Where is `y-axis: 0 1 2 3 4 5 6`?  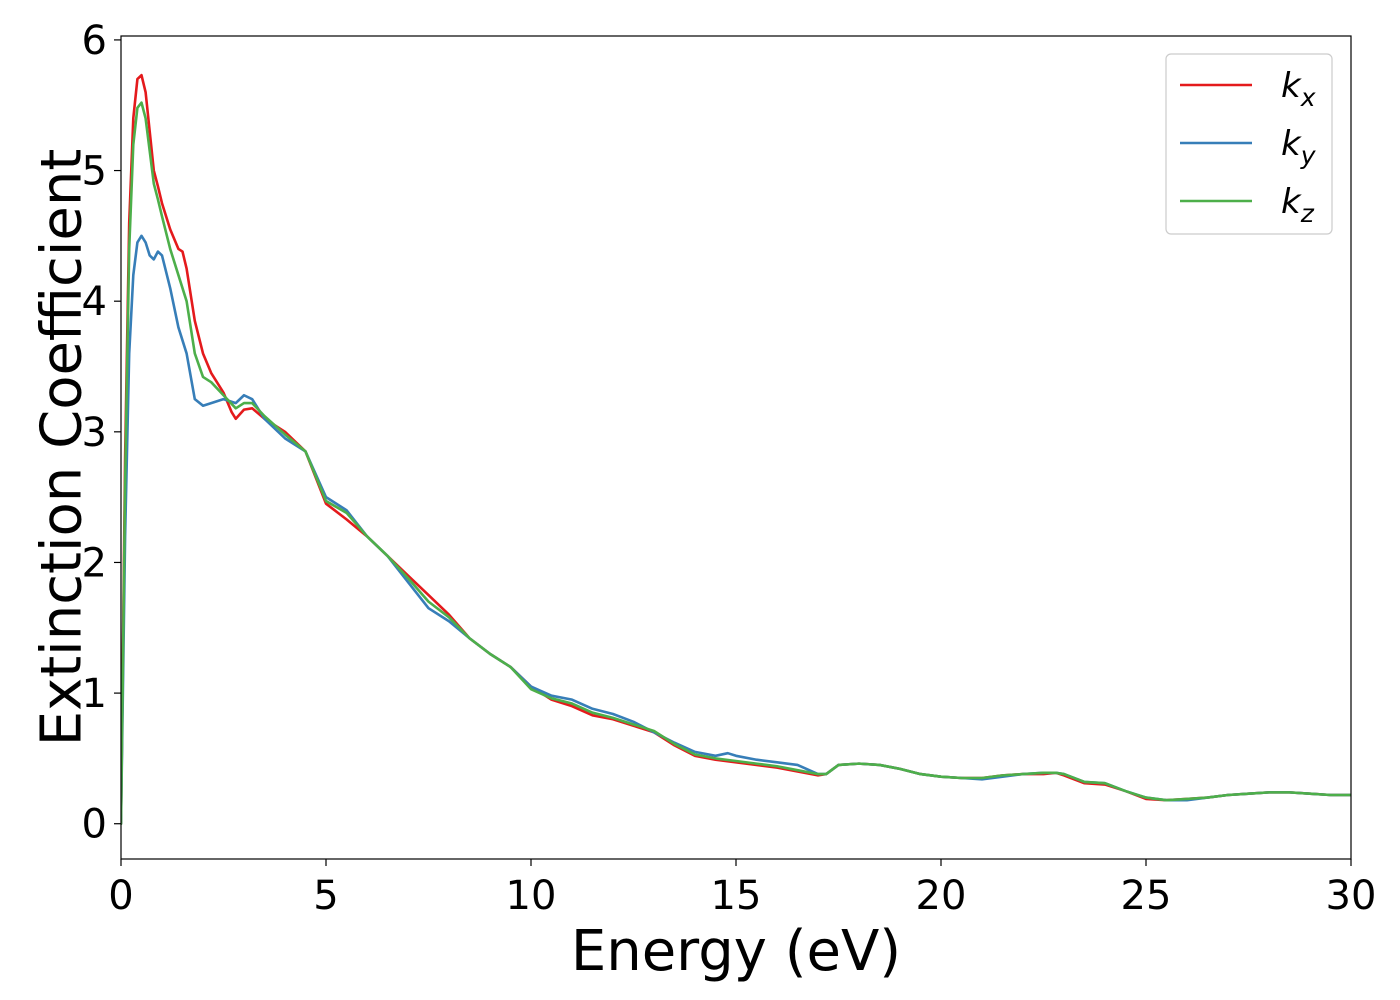 y-axis: 0 1 2 3 4 5 6 is located at coordinates (101, 433).